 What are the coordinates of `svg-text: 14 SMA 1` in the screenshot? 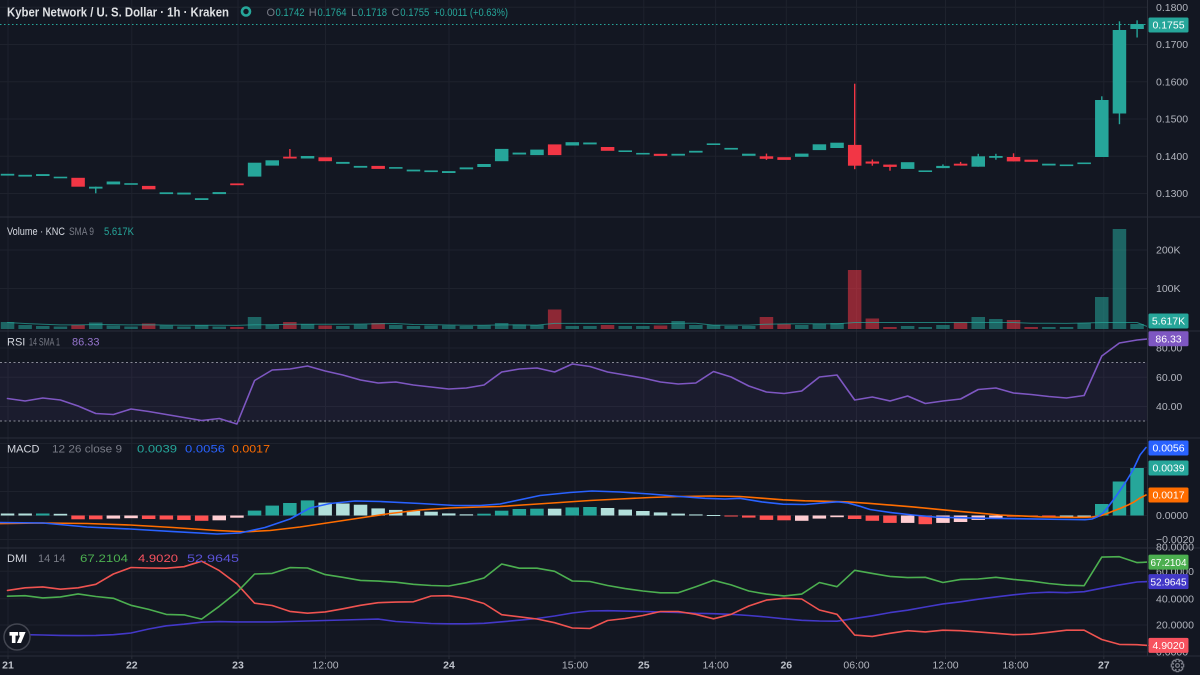 It's located at (44, 343).